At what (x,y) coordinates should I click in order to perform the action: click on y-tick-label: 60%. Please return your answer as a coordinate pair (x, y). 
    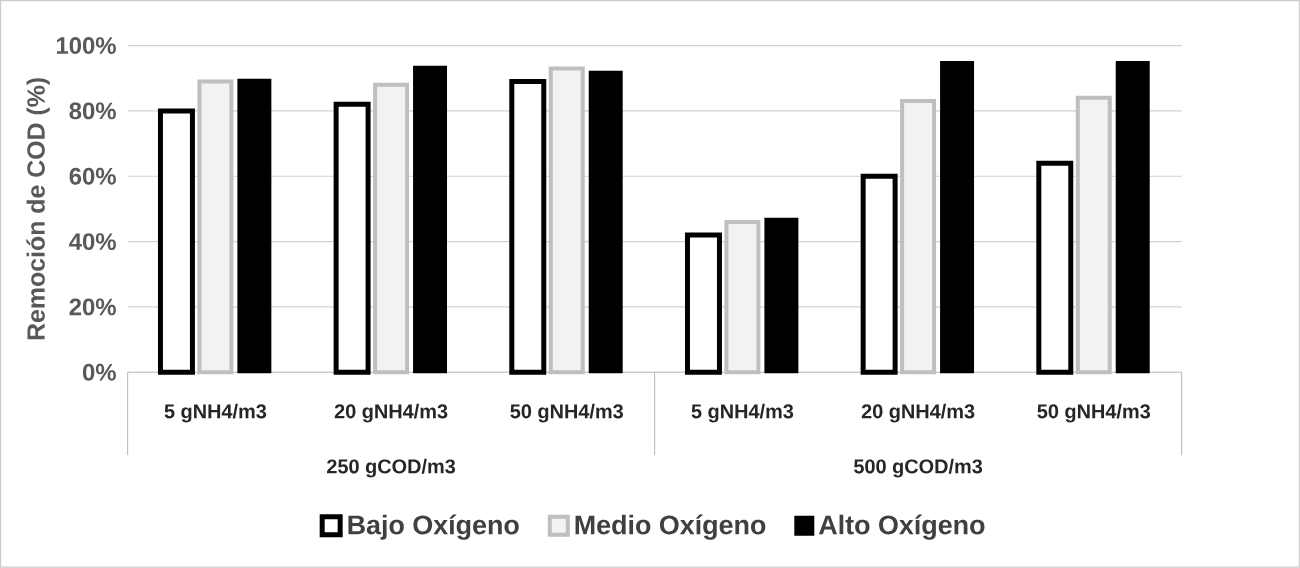
    Looking at the image, I should click on (92, 176).